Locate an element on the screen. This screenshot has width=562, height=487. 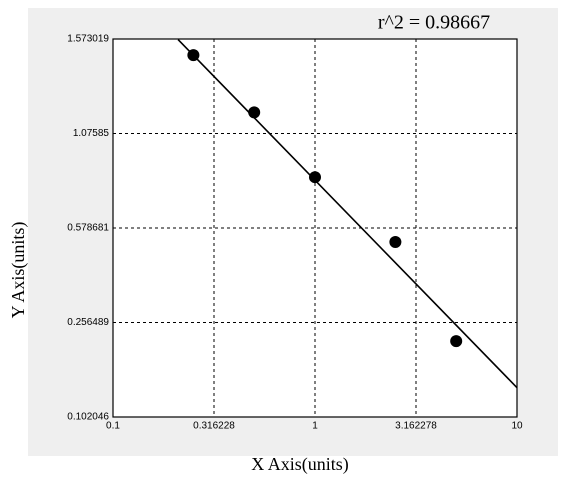
y-tick-label: 0.256489 is located at coordinates (88, 322).